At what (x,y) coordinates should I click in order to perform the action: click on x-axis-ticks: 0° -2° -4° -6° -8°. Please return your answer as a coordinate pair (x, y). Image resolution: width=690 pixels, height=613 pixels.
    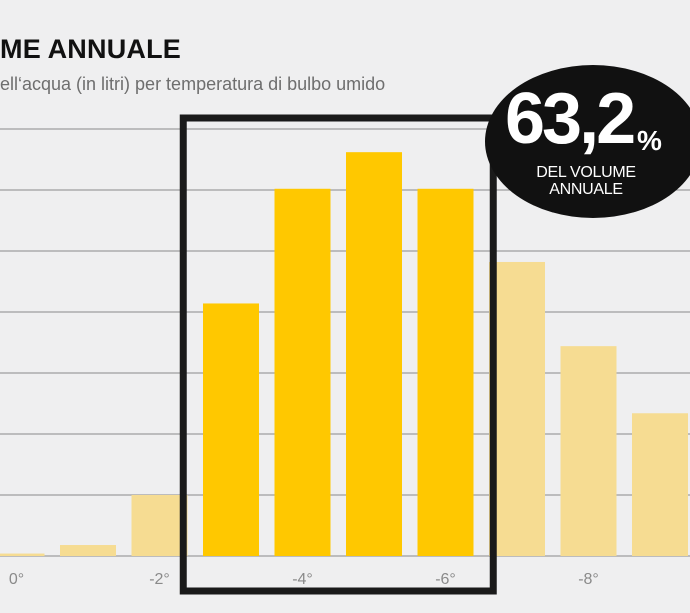
    Looking at the image, I should click on (304, 579).